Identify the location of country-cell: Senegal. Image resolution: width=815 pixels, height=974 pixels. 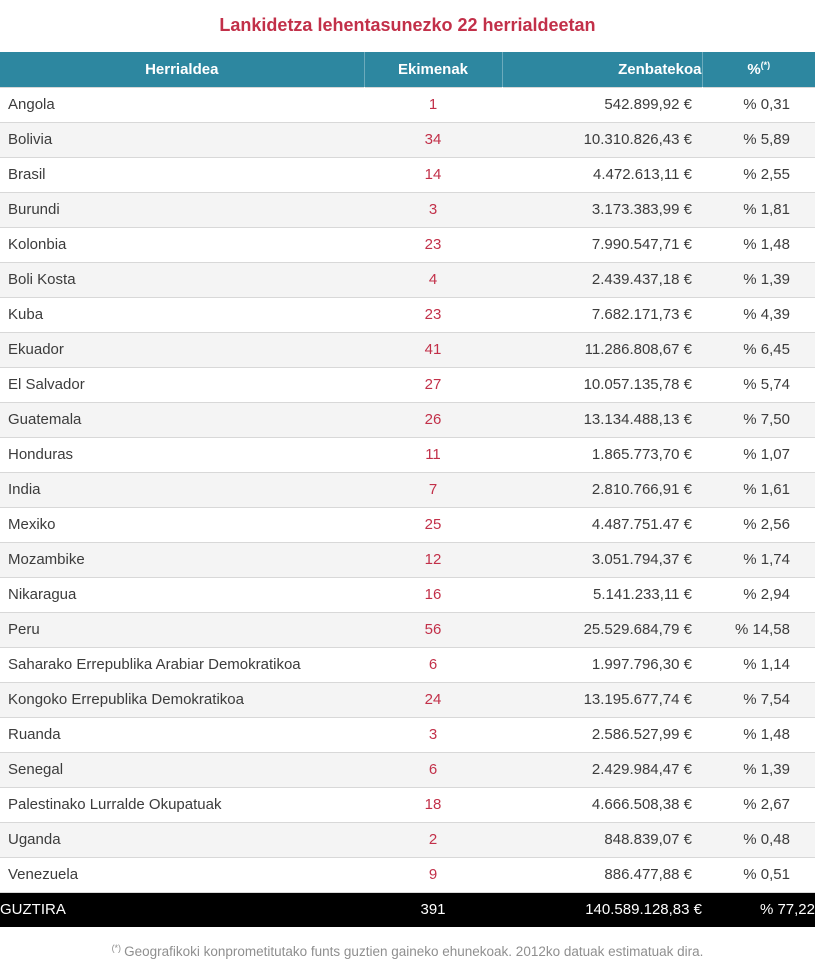
(182, 769).